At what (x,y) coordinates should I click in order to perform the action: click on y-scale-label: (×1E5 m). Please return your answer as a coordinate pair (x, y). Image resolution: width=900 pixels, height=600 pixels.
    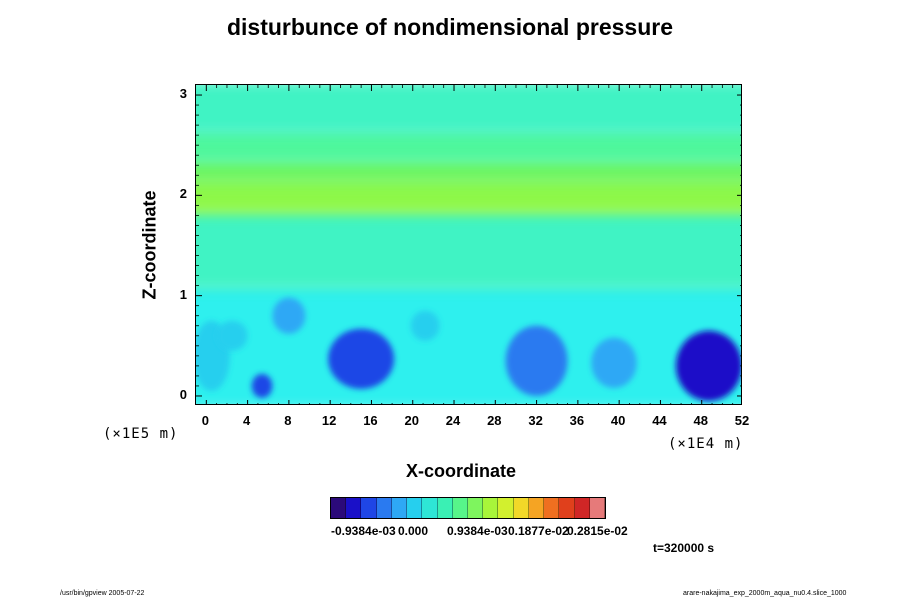
    Looking at the image, I should click on (141, 434).